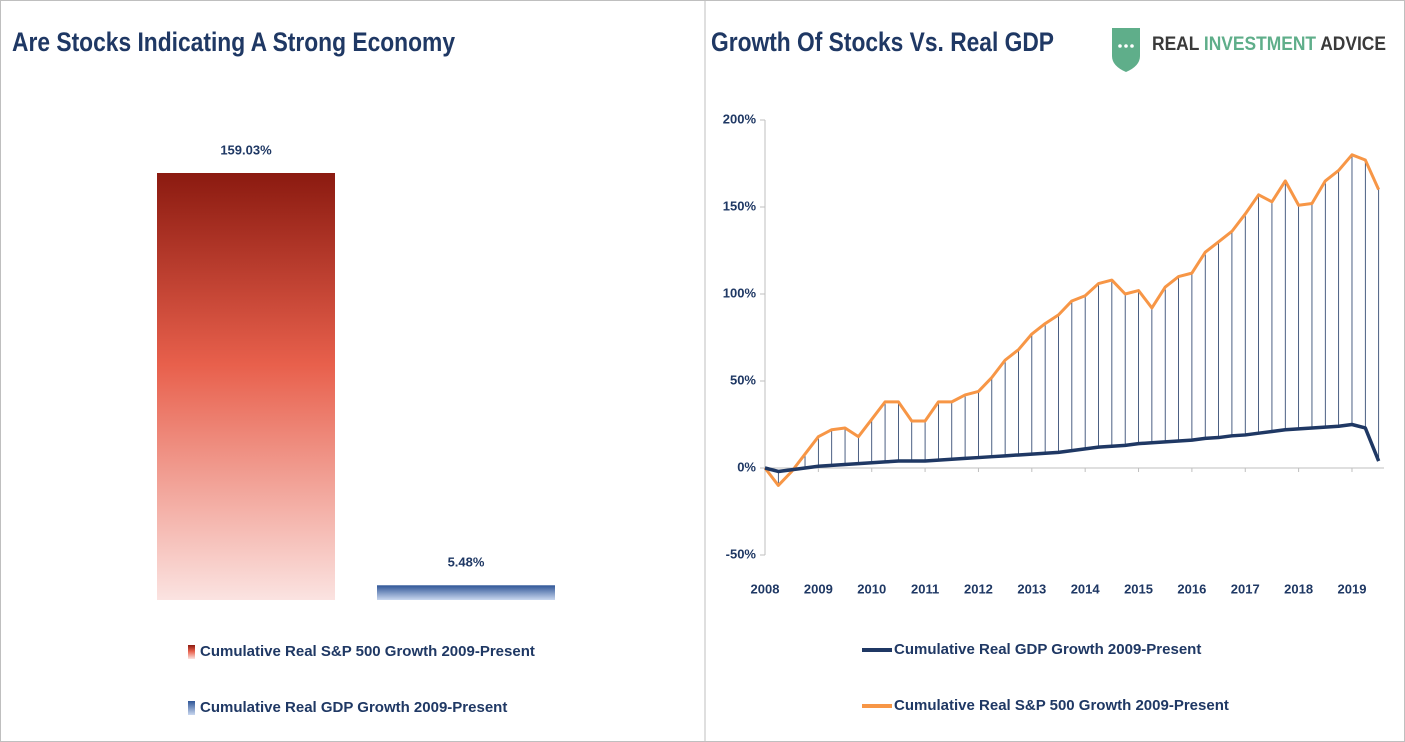 This screenshot has height=742, width=1405. I want to click on x-tick-label: 2010, so click(871, 588).